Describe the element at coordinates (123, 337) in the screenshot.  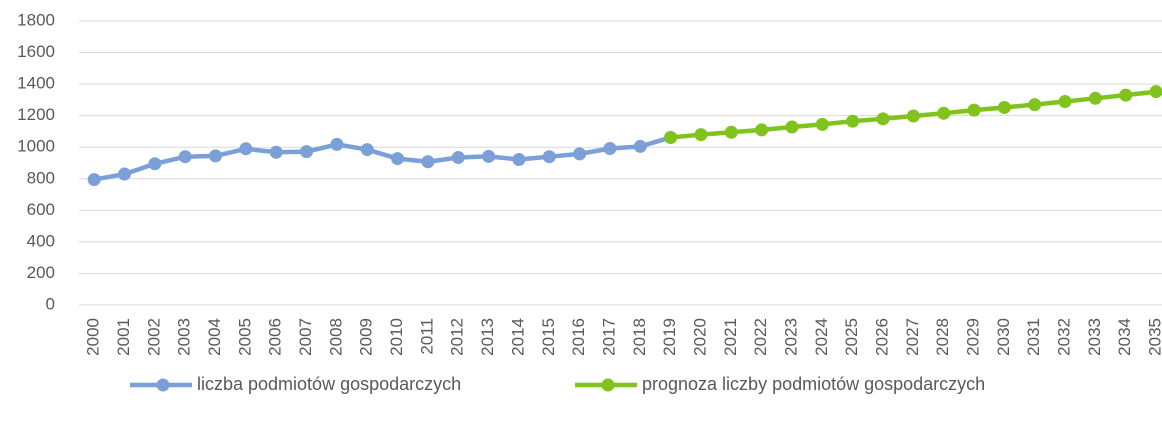
I see `x-tick-label: 2001` at that location.